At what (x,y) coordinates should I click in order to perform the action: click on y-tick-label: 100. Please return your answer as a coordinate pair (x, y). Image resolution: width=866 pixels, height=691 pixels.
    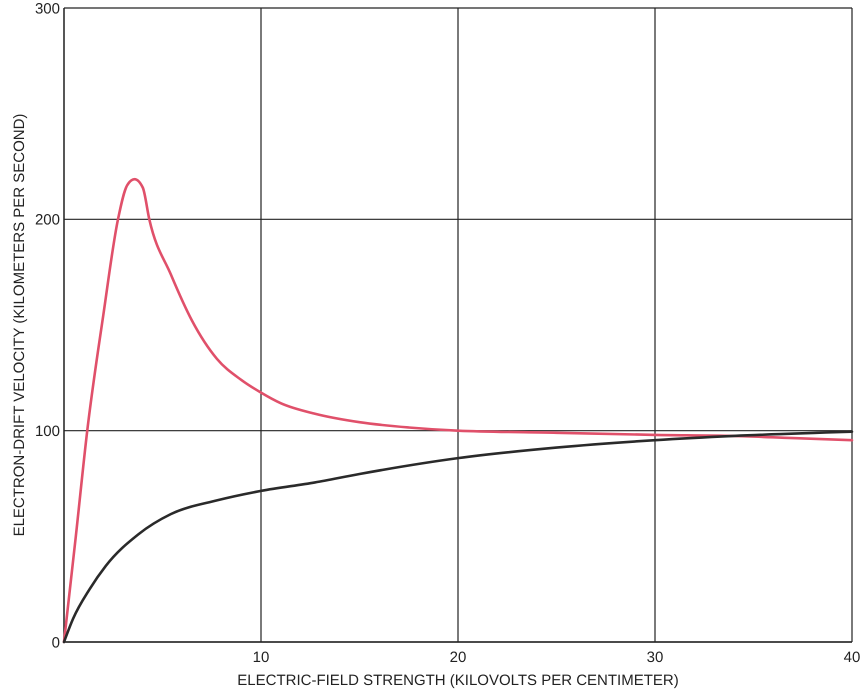
    Looking at the image, I should click on (47, 431).